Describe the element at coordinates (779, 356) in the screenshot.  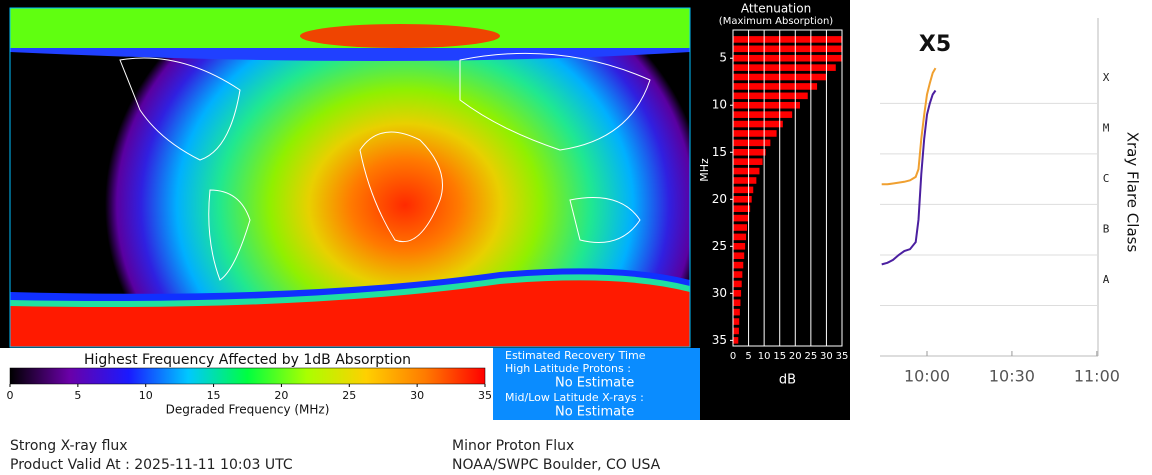
I see `x-tick-label: 15` at that location.